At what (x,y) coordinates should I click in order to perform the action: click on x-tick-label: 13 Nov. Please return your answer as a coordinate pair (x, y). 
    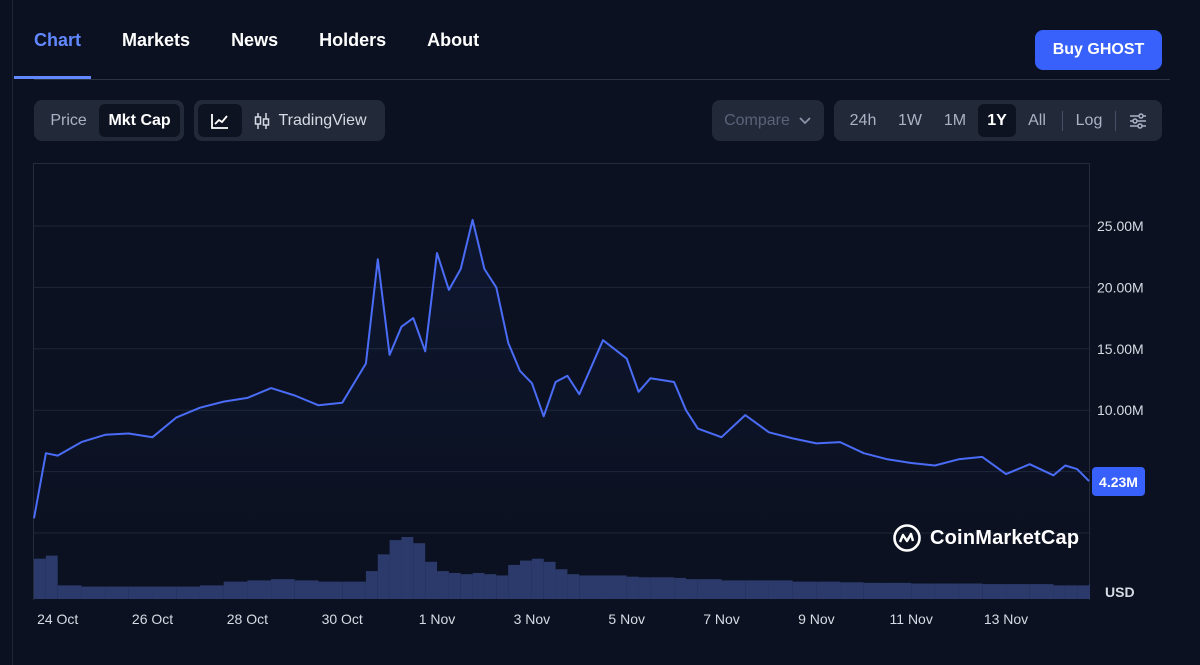
    Looking at the image, I should click on (1006, 619).